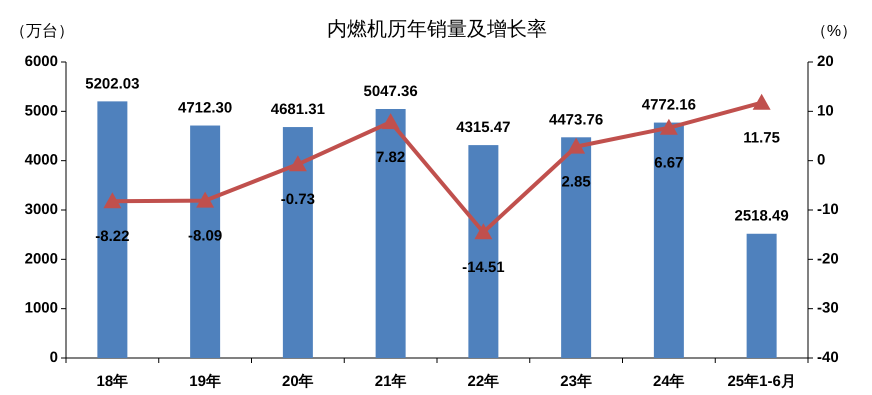 This screenshot has width=872, height=395. What do you see at coordinates (41, 160) in the screenshot?
I see `ytick: 4000` at bounding box center [41, 160].